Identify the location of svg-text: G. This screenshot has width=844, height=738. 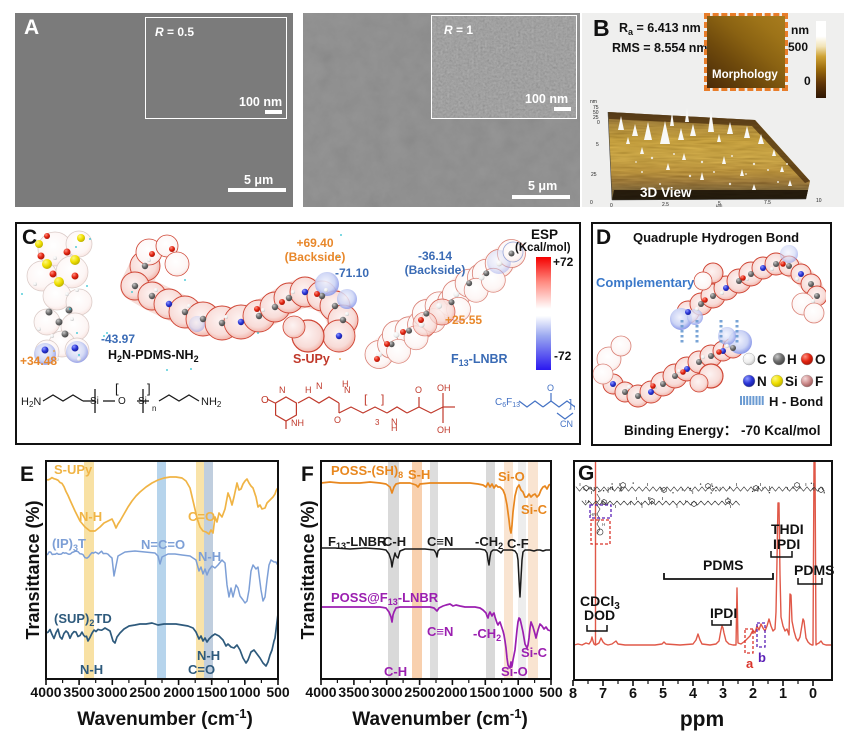
(586, 473).